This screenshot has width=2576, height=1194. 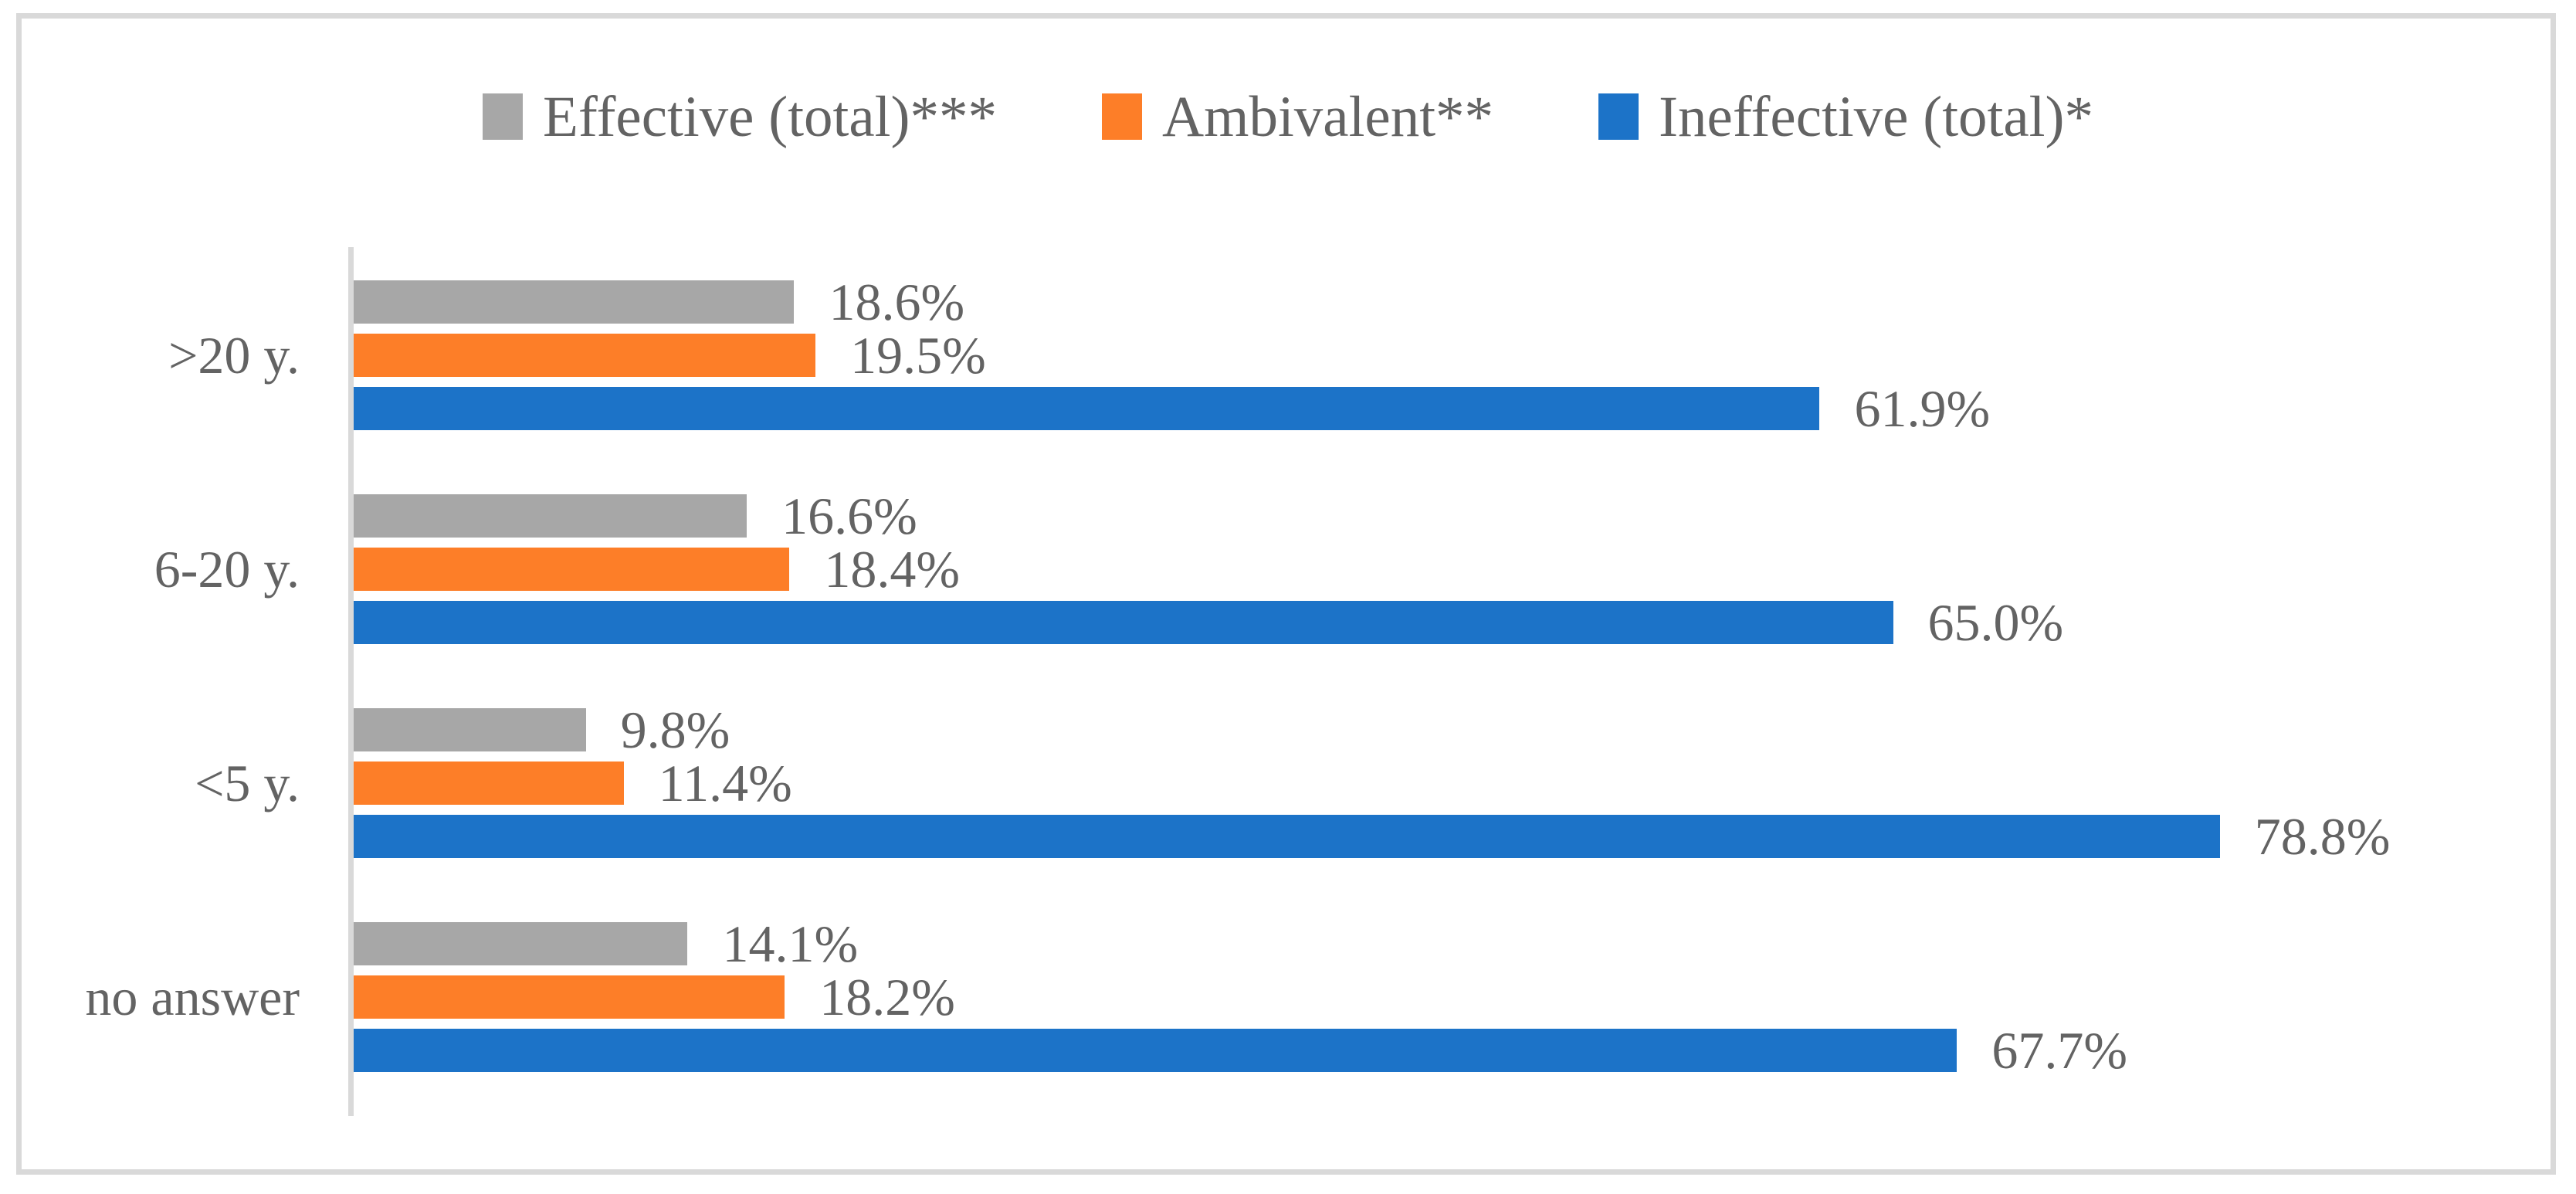 I want to click on value-label: 19.5%, so click(x=918, y=355).